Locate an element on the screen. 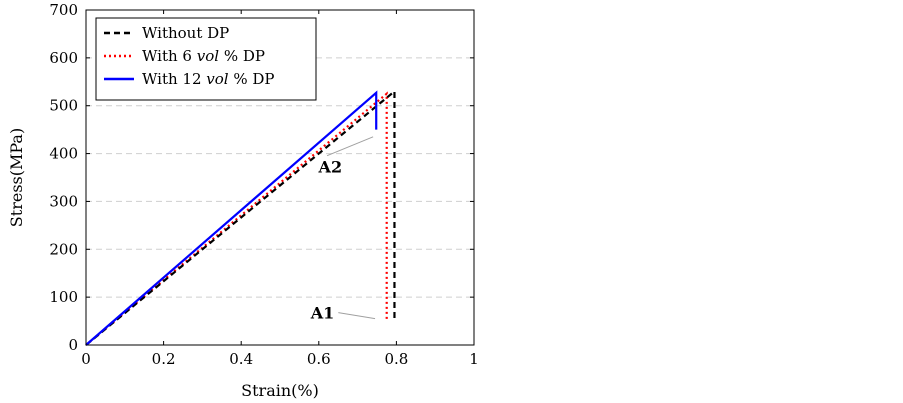 Image resolution: width=903 pixels, height=403 pixels. x-tick-label: 0 is located at coordinates (86, 359).